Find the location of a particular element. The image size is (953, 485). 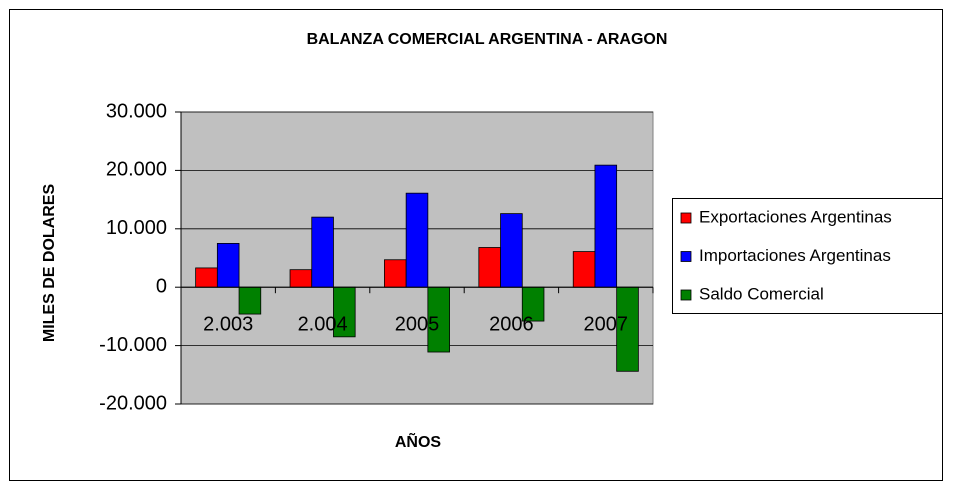

legend-label: Importaciones Argentinas is located at coordinates (795, 255).